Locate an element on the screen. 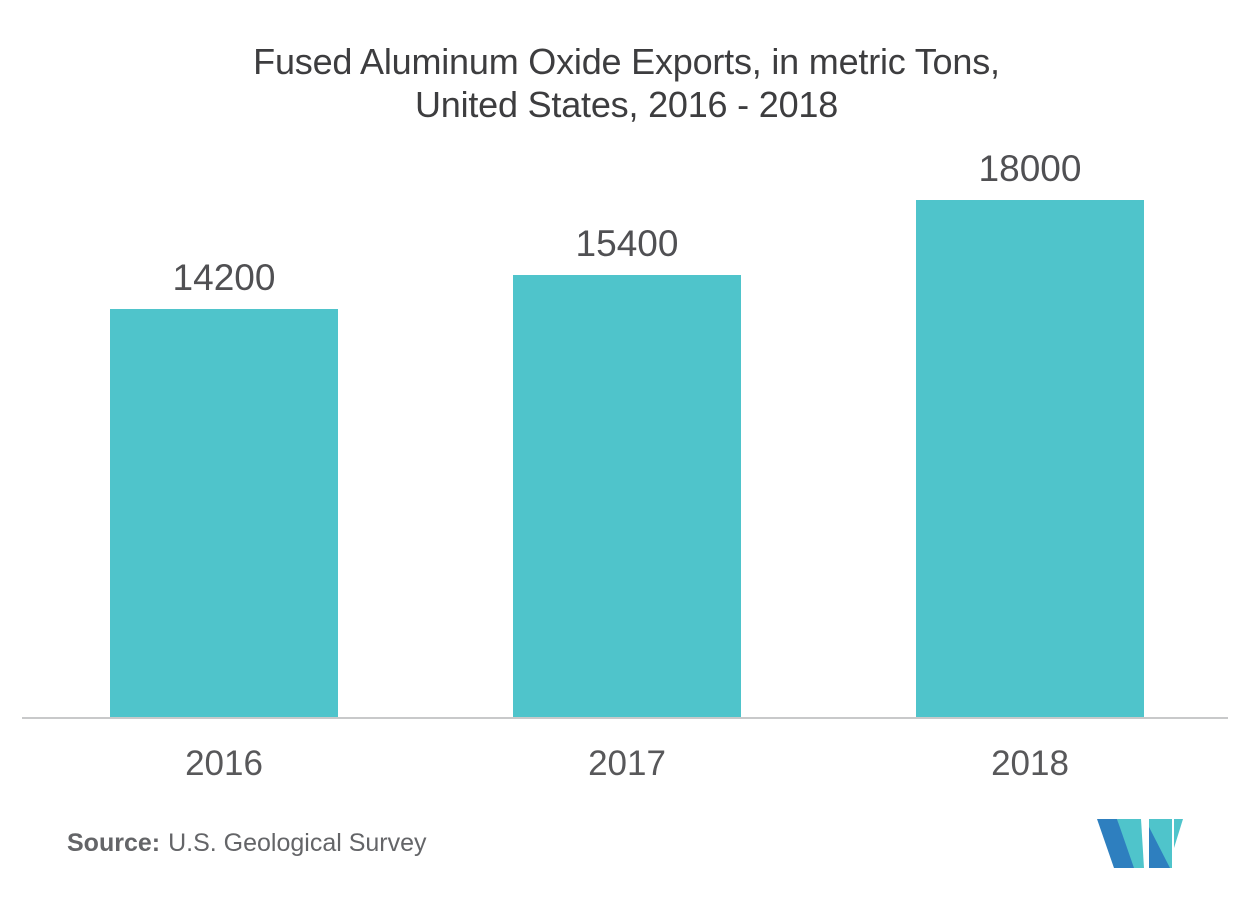 This screenshot has width=1253, height=905. bar-2017 is located at coordinates (627, 496).